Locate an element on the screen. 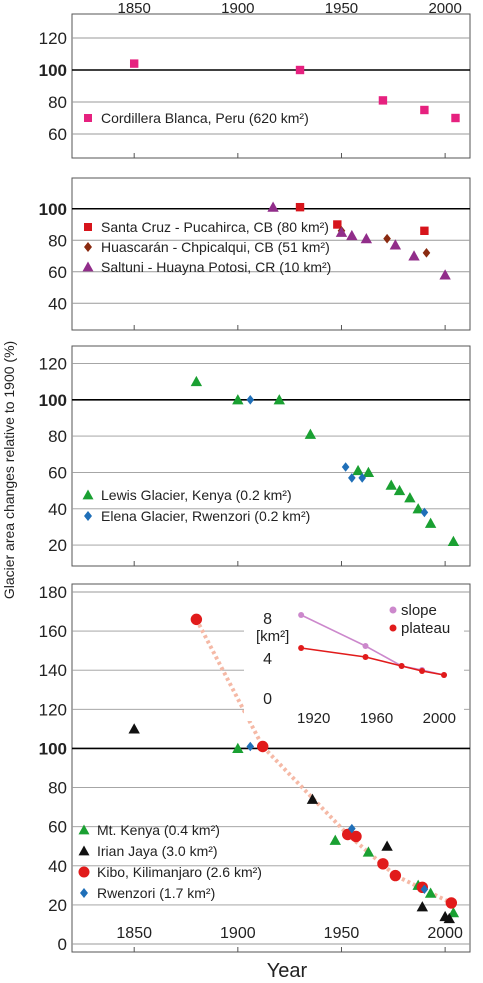  inset-x-tick-label: 1960 is located at coordinates (376, 718).